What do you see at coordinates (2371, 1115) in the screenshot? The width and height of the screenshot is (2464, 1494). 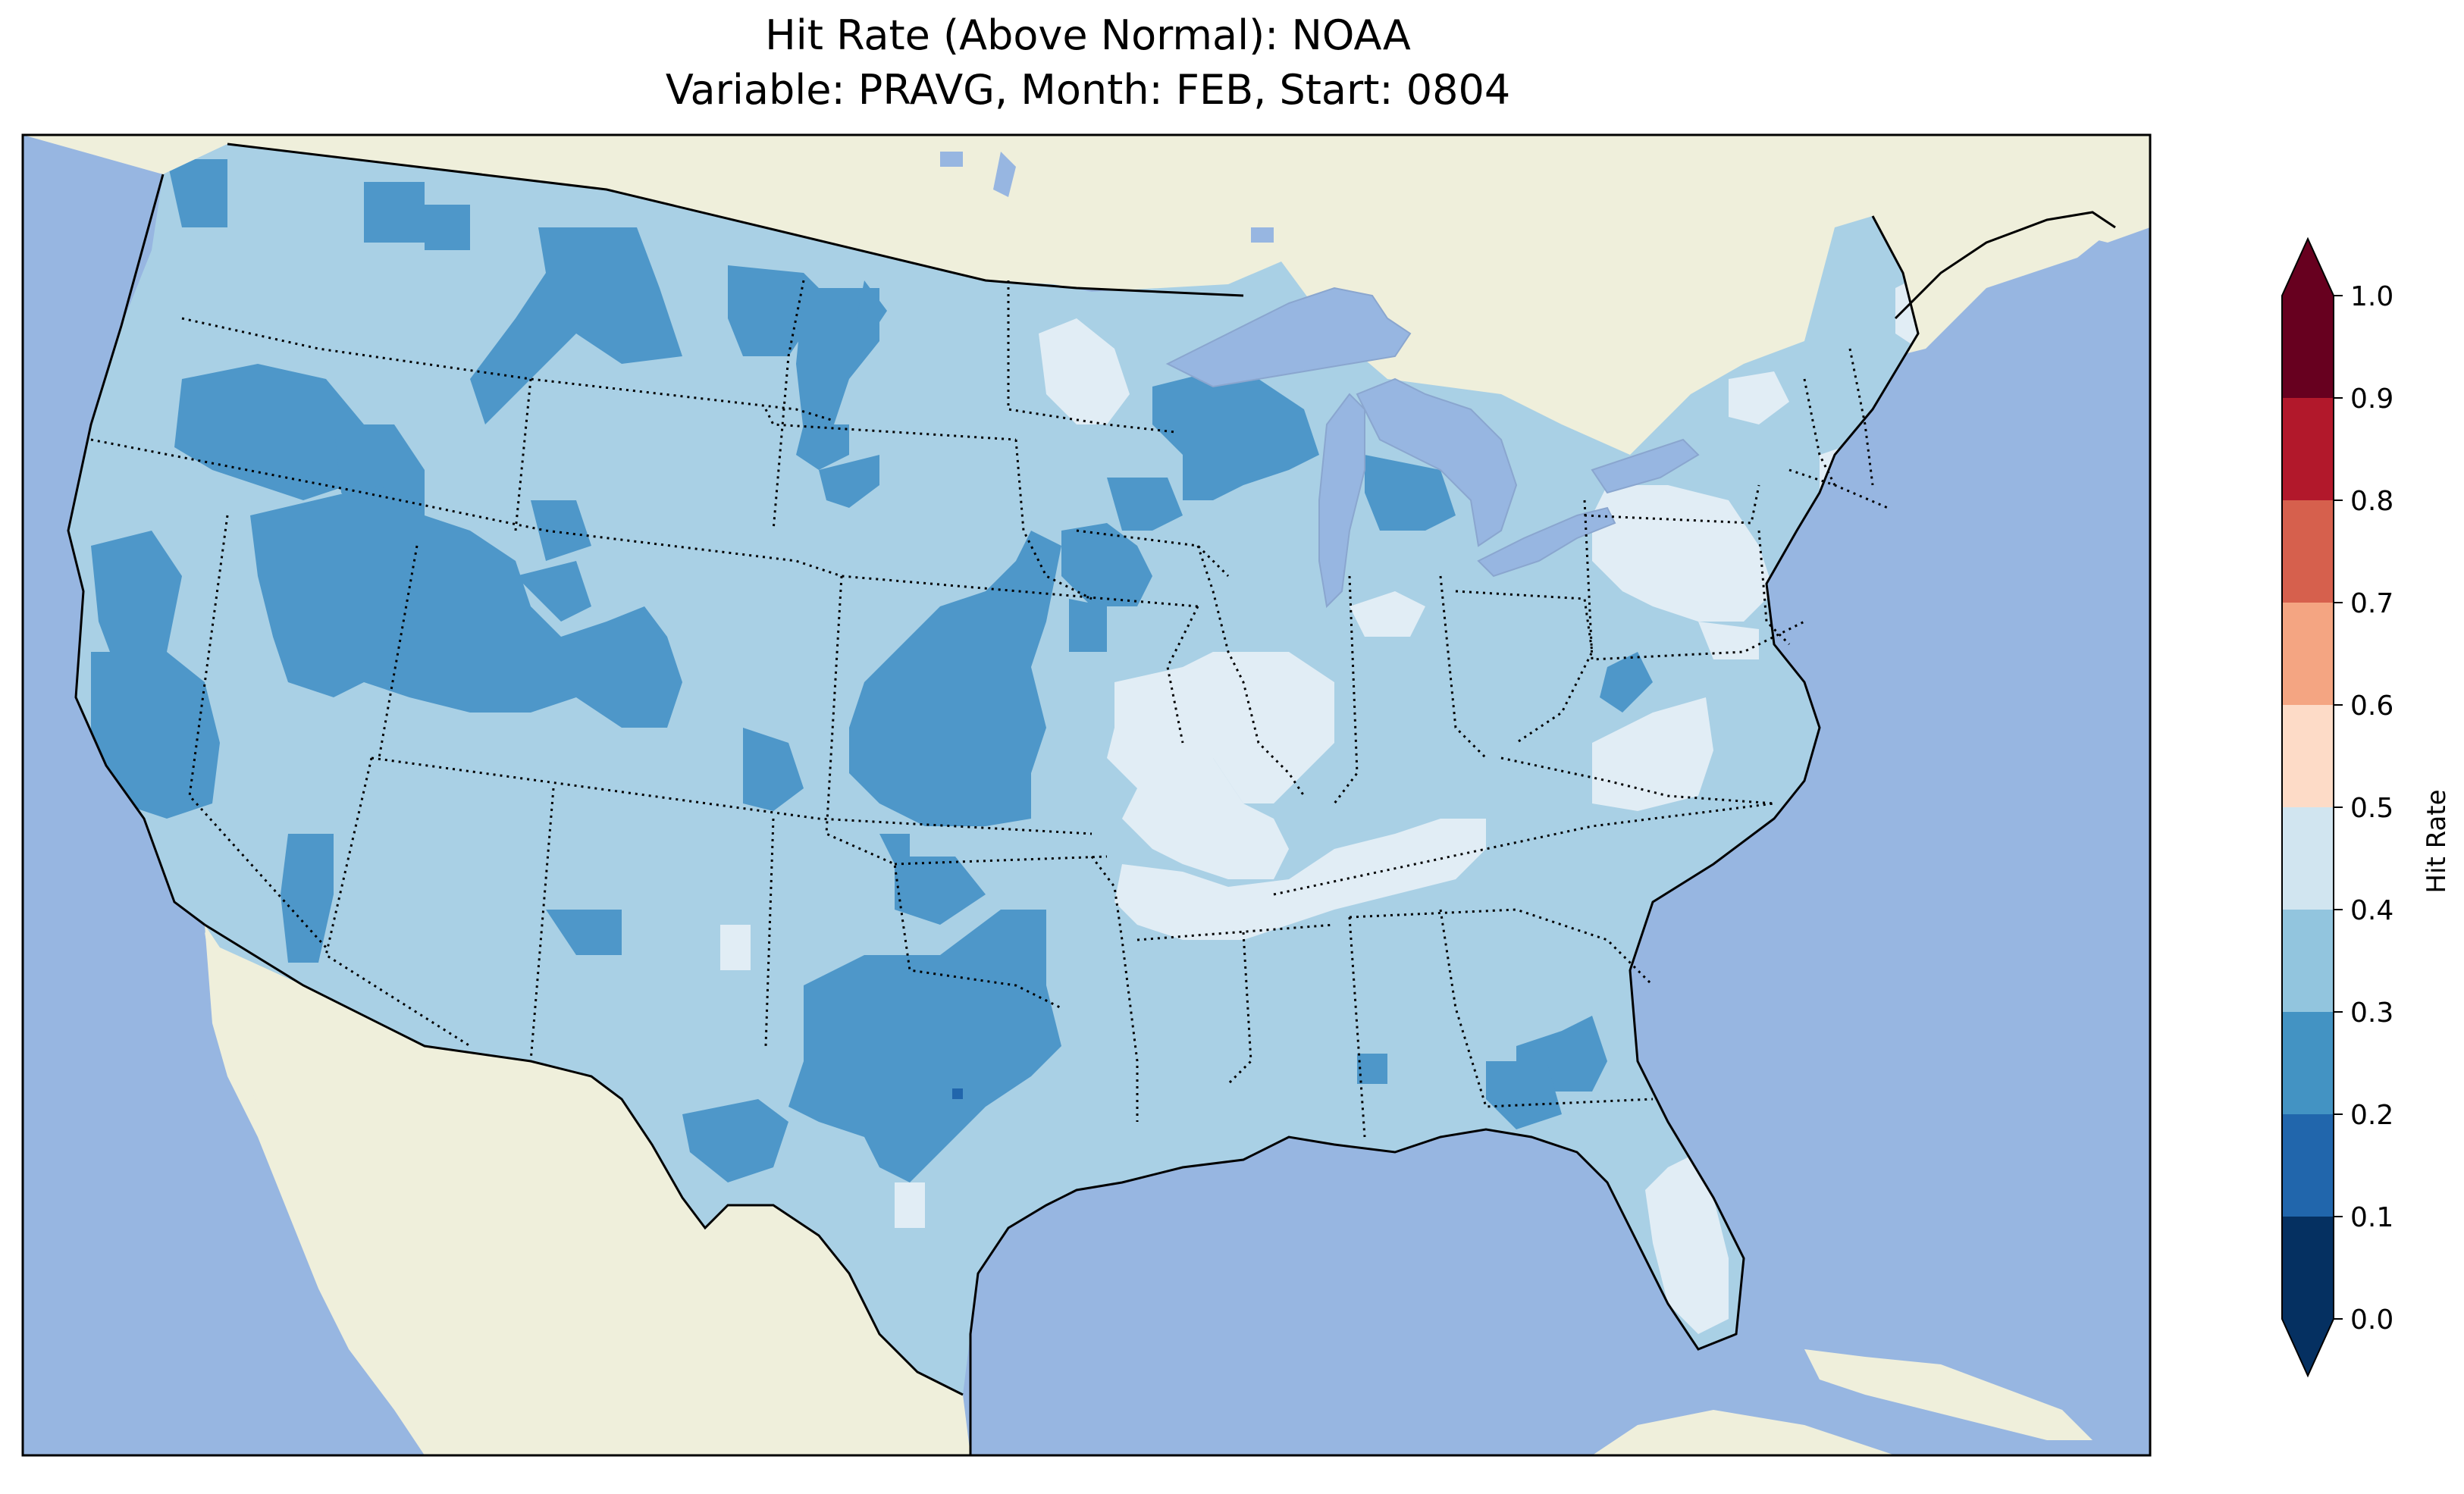 I see `colorbar-tick-label: 0.2` at bounding box center [2371, 1115].